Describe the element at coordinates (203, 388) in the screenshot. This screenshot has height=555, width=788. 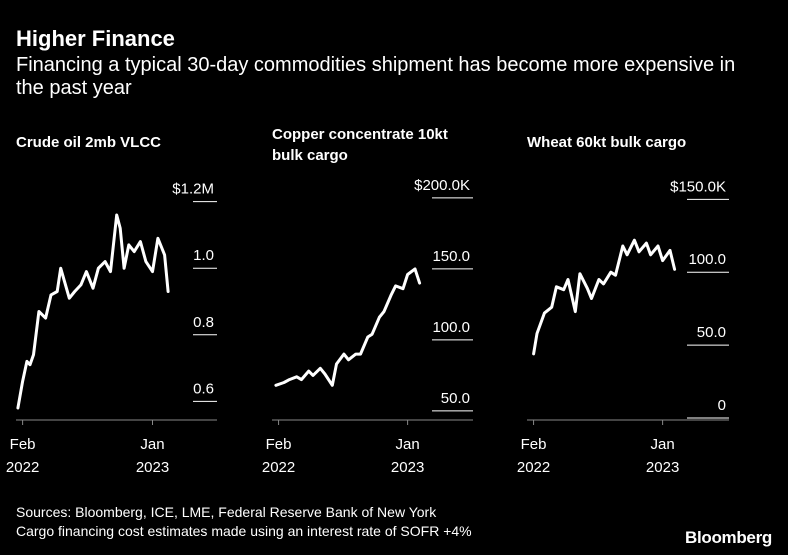
I see `y-tick-label: 0.6` at that location.